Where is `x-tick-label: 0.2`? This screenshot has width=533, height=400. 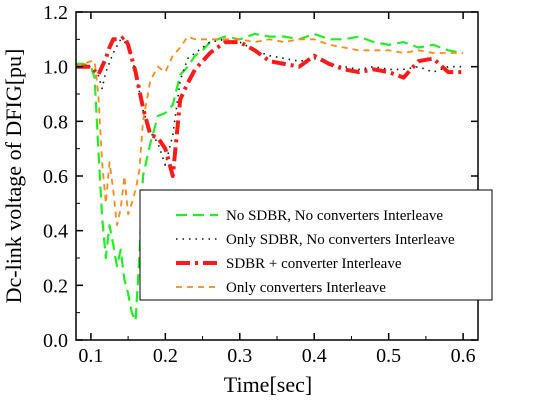
x-tick-label: 0.2 is located at coordinates (165, 356).